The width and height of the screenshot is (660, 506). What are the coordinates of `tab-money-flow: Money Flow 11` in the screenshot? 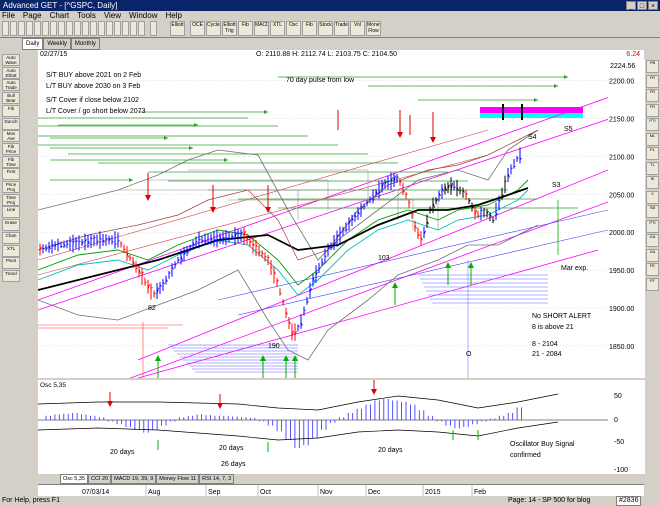 It's located at (178, 479).